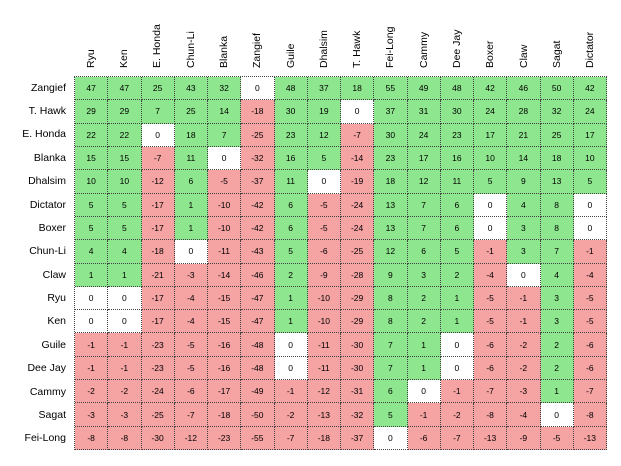 Image resolution: width=621 pixels, height=466 pixels. Describe the element at coordinates (391, 392) in the screenshot. I see `table-cell: 6` at that location.